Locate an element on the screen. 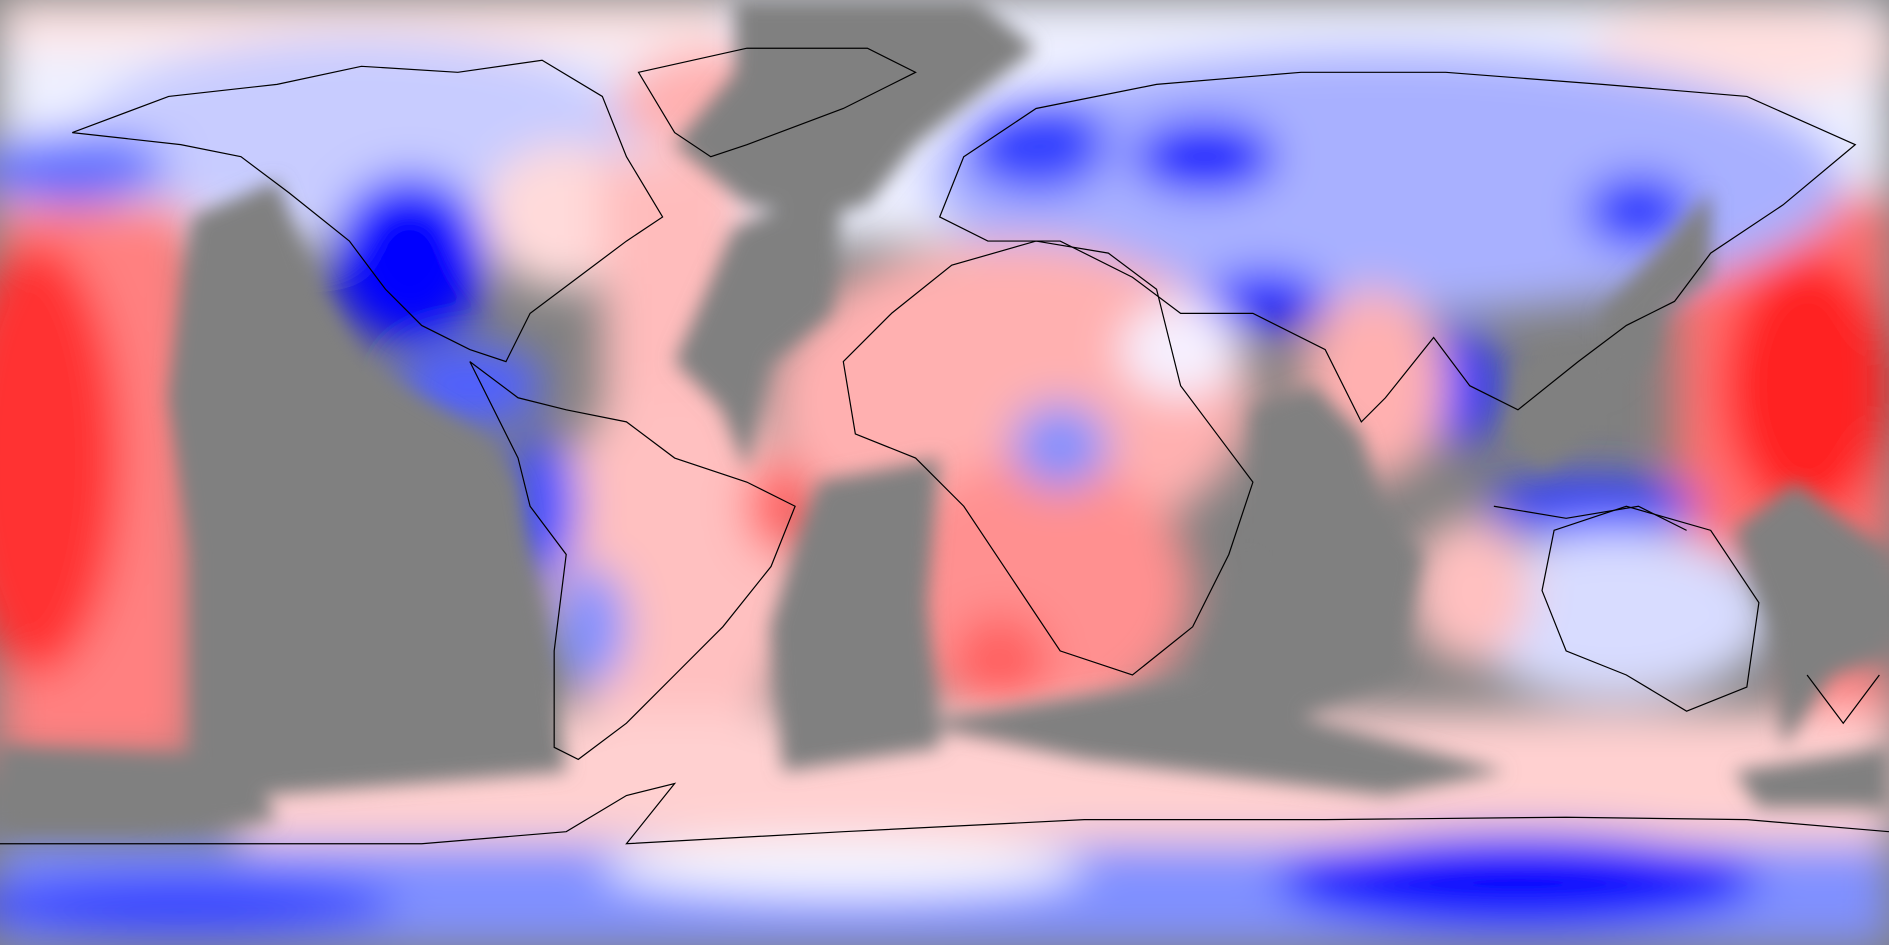 This screenshot has height=945, width=1889. antarctic-blue-west is located at coordinates (199, 904).